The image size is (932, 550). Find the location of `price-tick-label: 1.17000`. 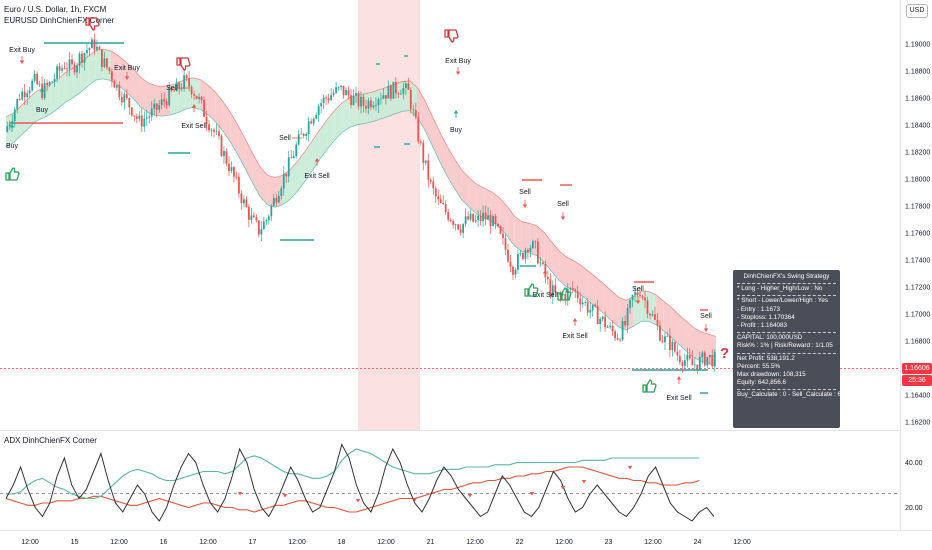

price-tick-label: 1.17000 is located at coordinates (917, 315).